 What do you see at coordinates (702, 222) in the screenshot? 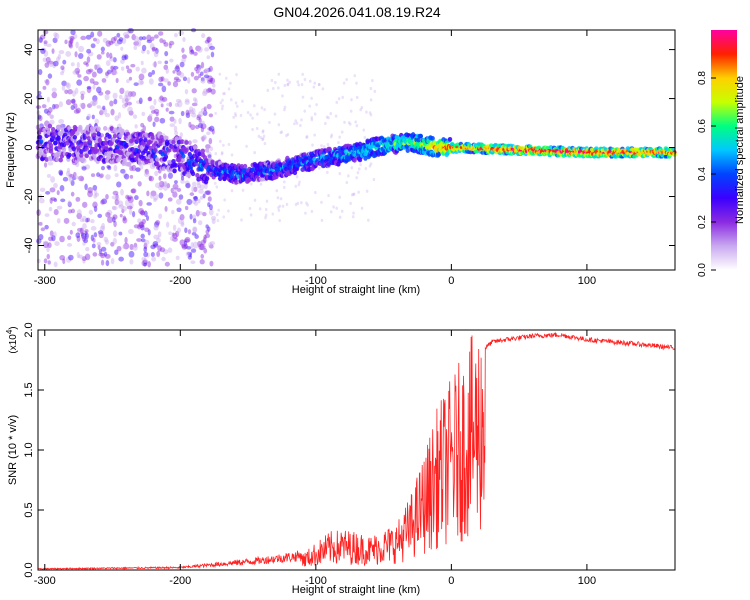
I see `colorbar-tick-label: 0.2` at bounding box center [702, 222].